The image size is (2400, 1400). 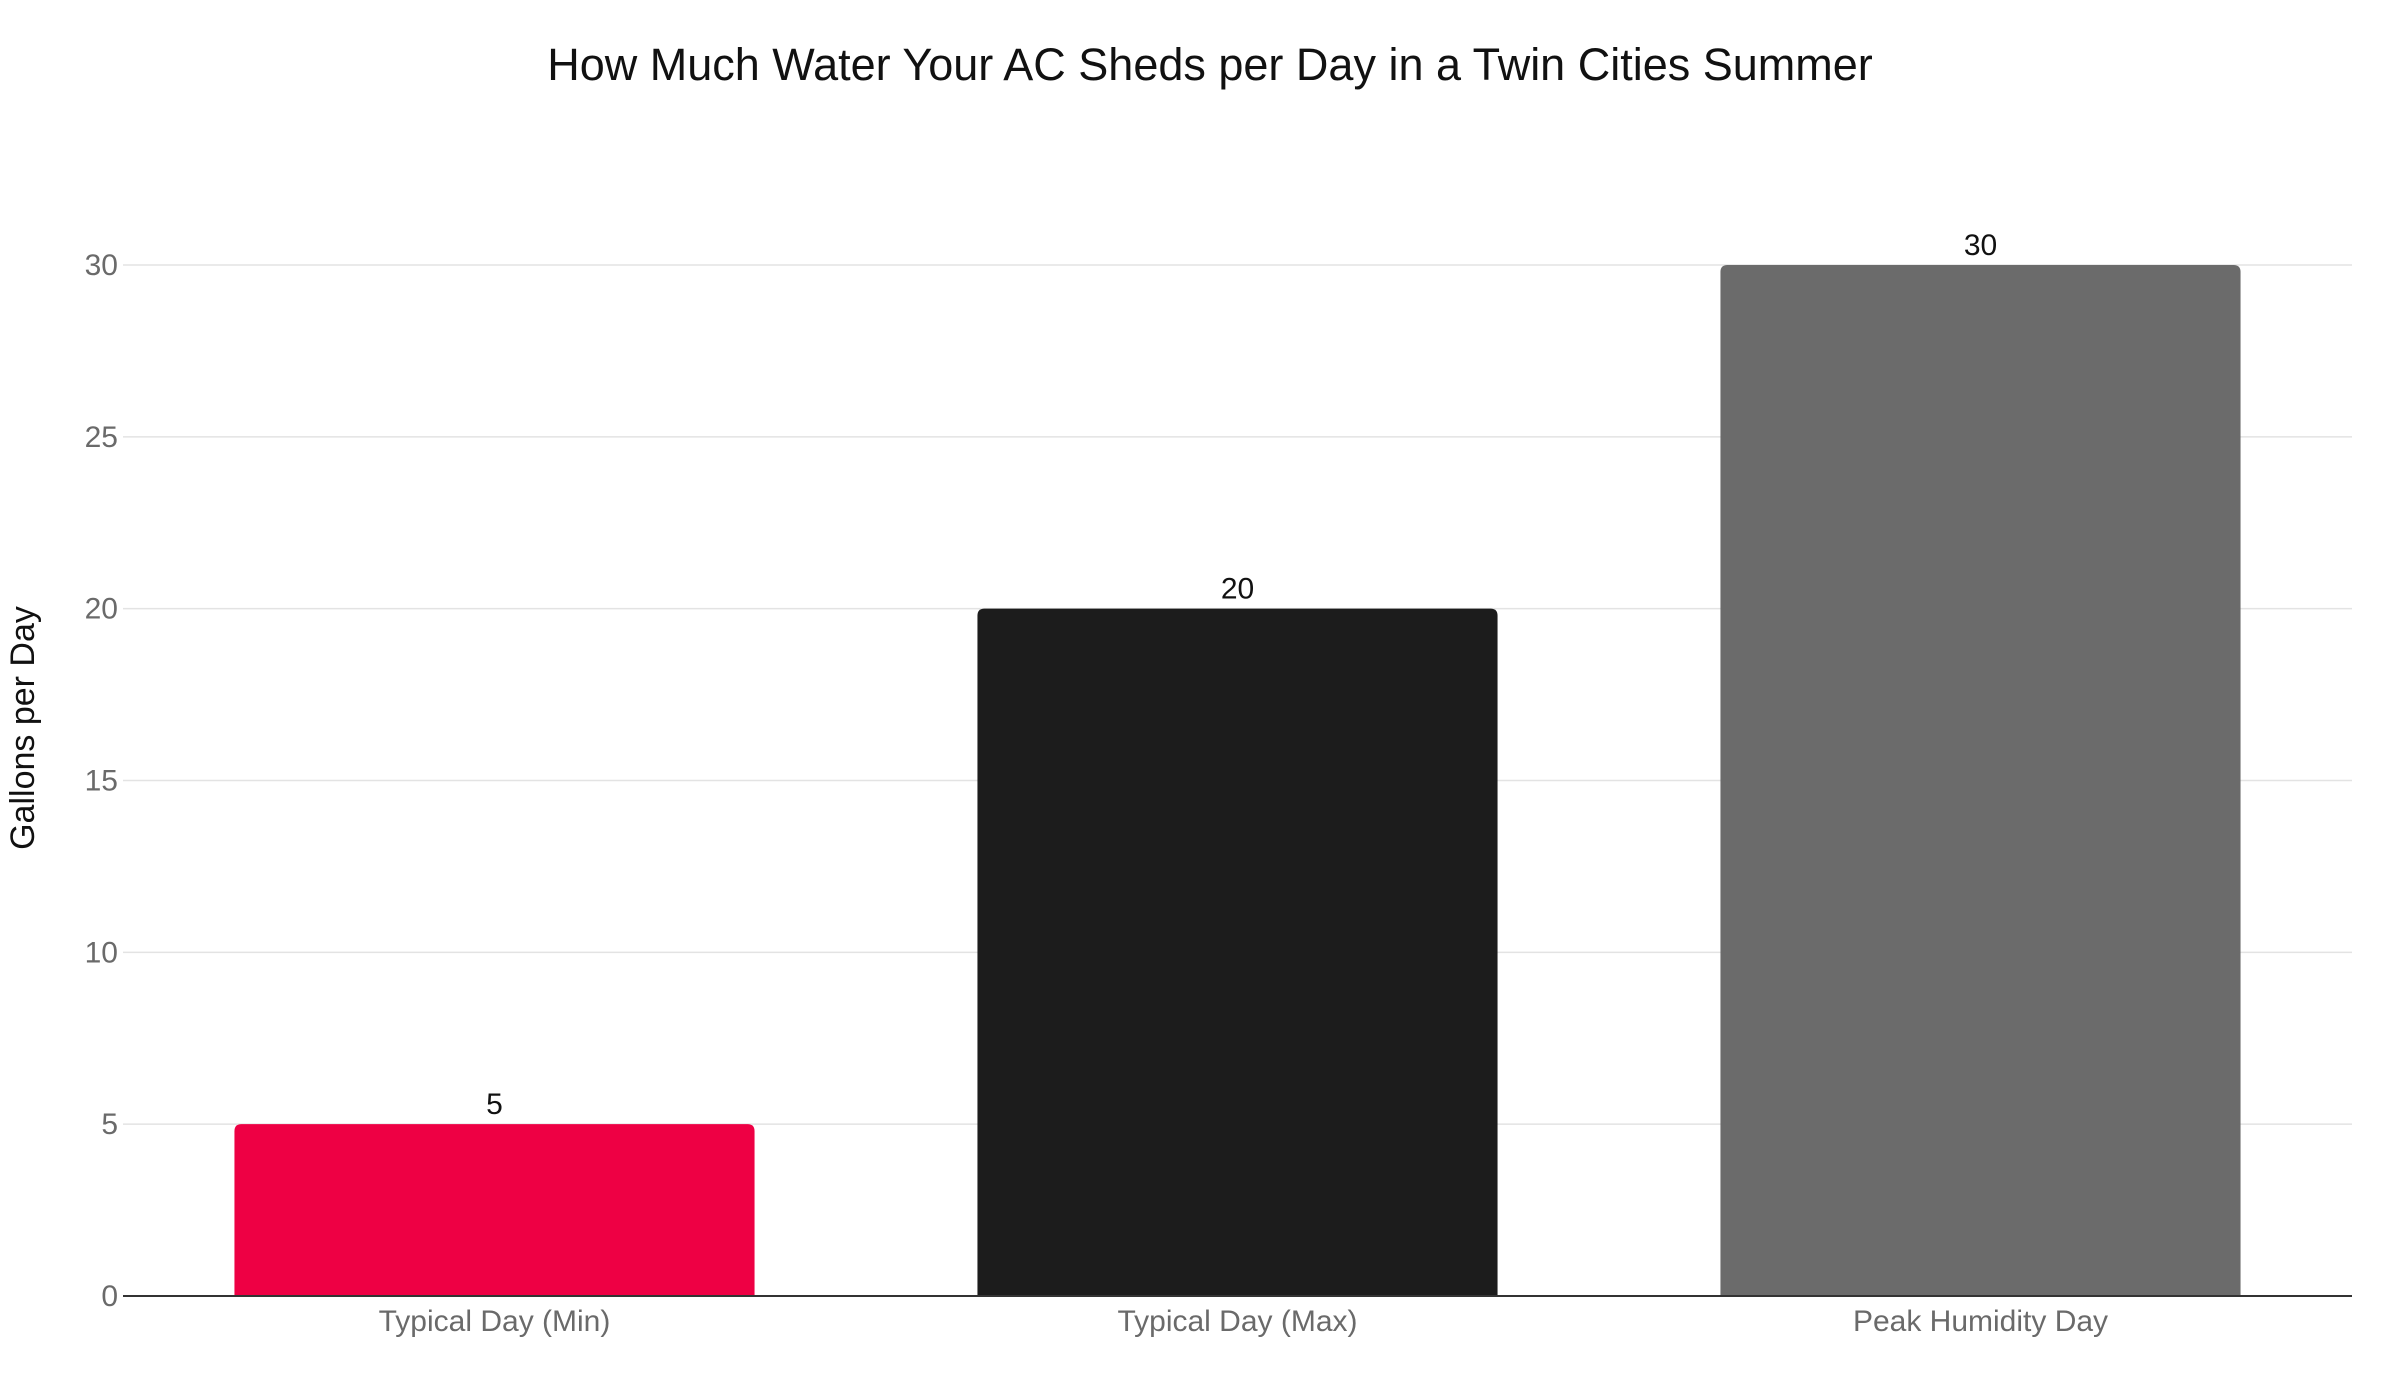 What do you see at coordinates (109, 1124) in the screenshot?
I see `y-tick-label-5: 5` at bounding box center [109, 1124].